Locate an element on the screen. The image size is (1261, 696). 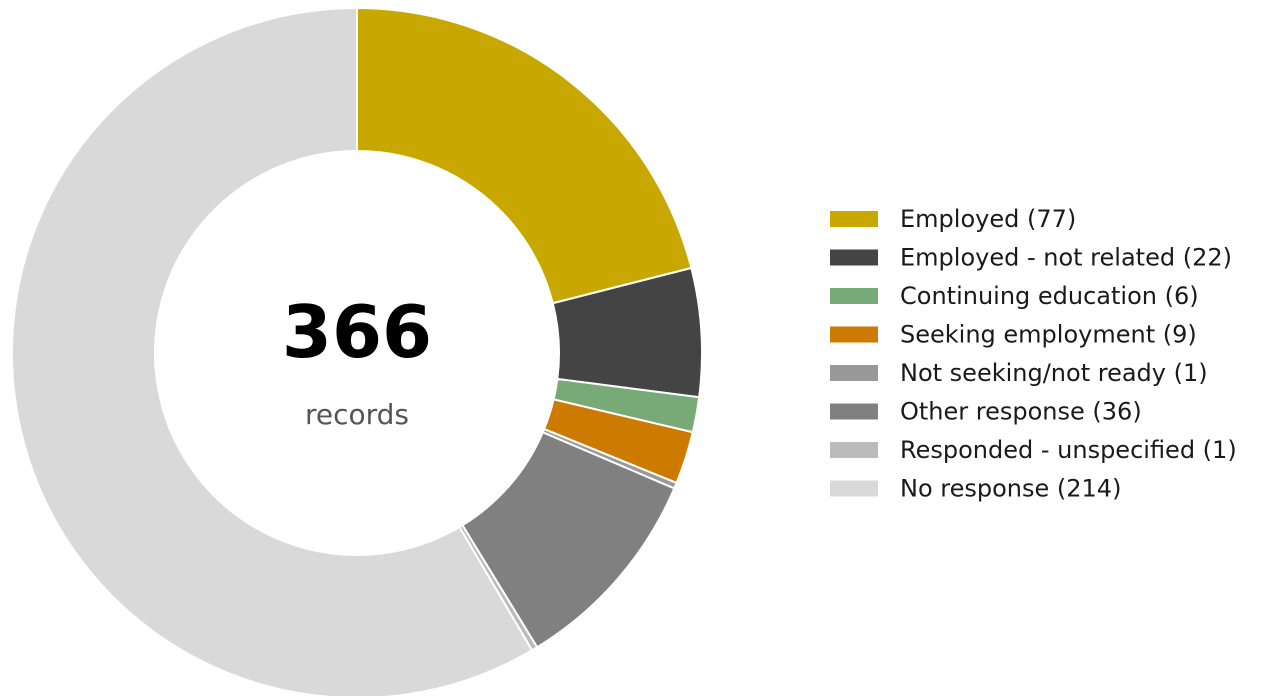
legend-label: Not seeking/not ready (1) is located at coordinates (1054, 373).